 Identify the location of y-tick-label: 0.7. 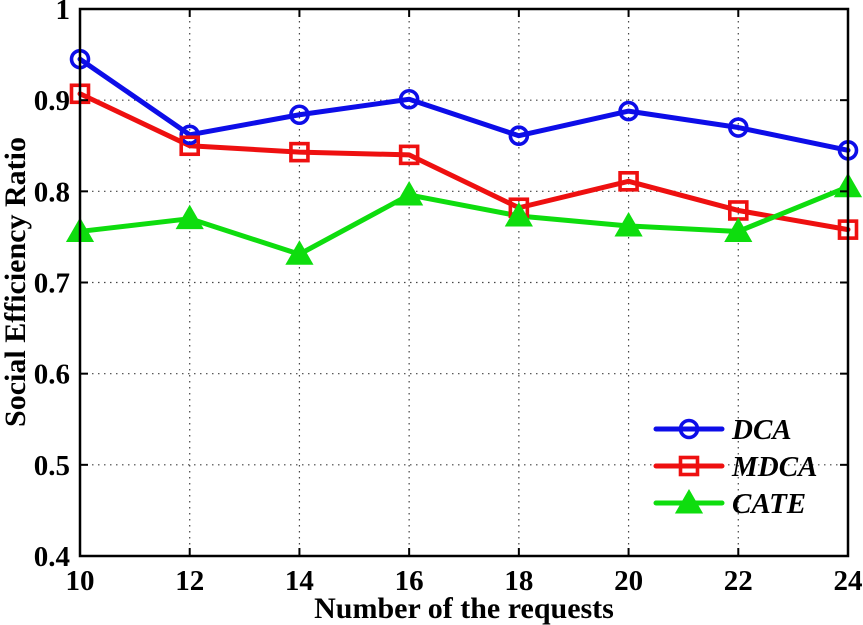
(52, 284).